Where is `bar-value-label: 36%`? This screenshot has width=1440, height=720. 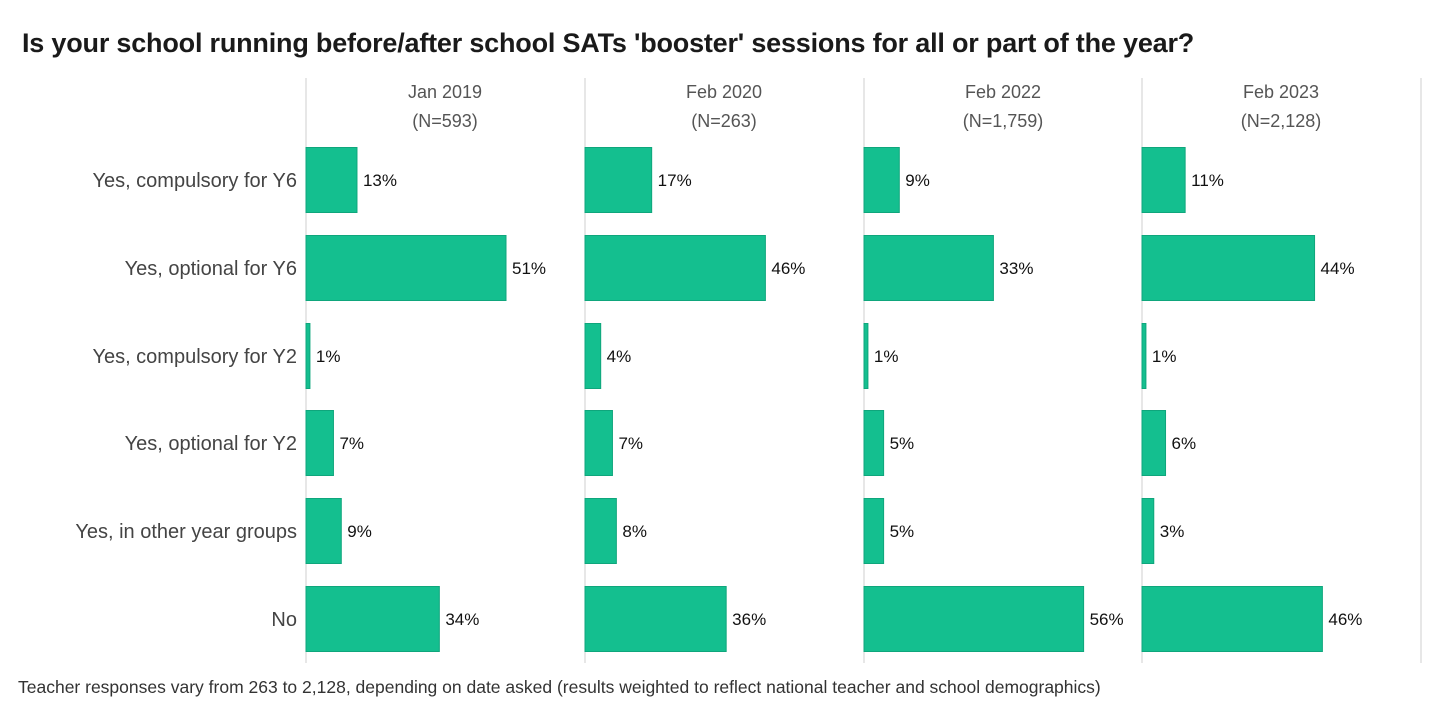 bar-value-label: 36% is located at coordinates (749, 619).